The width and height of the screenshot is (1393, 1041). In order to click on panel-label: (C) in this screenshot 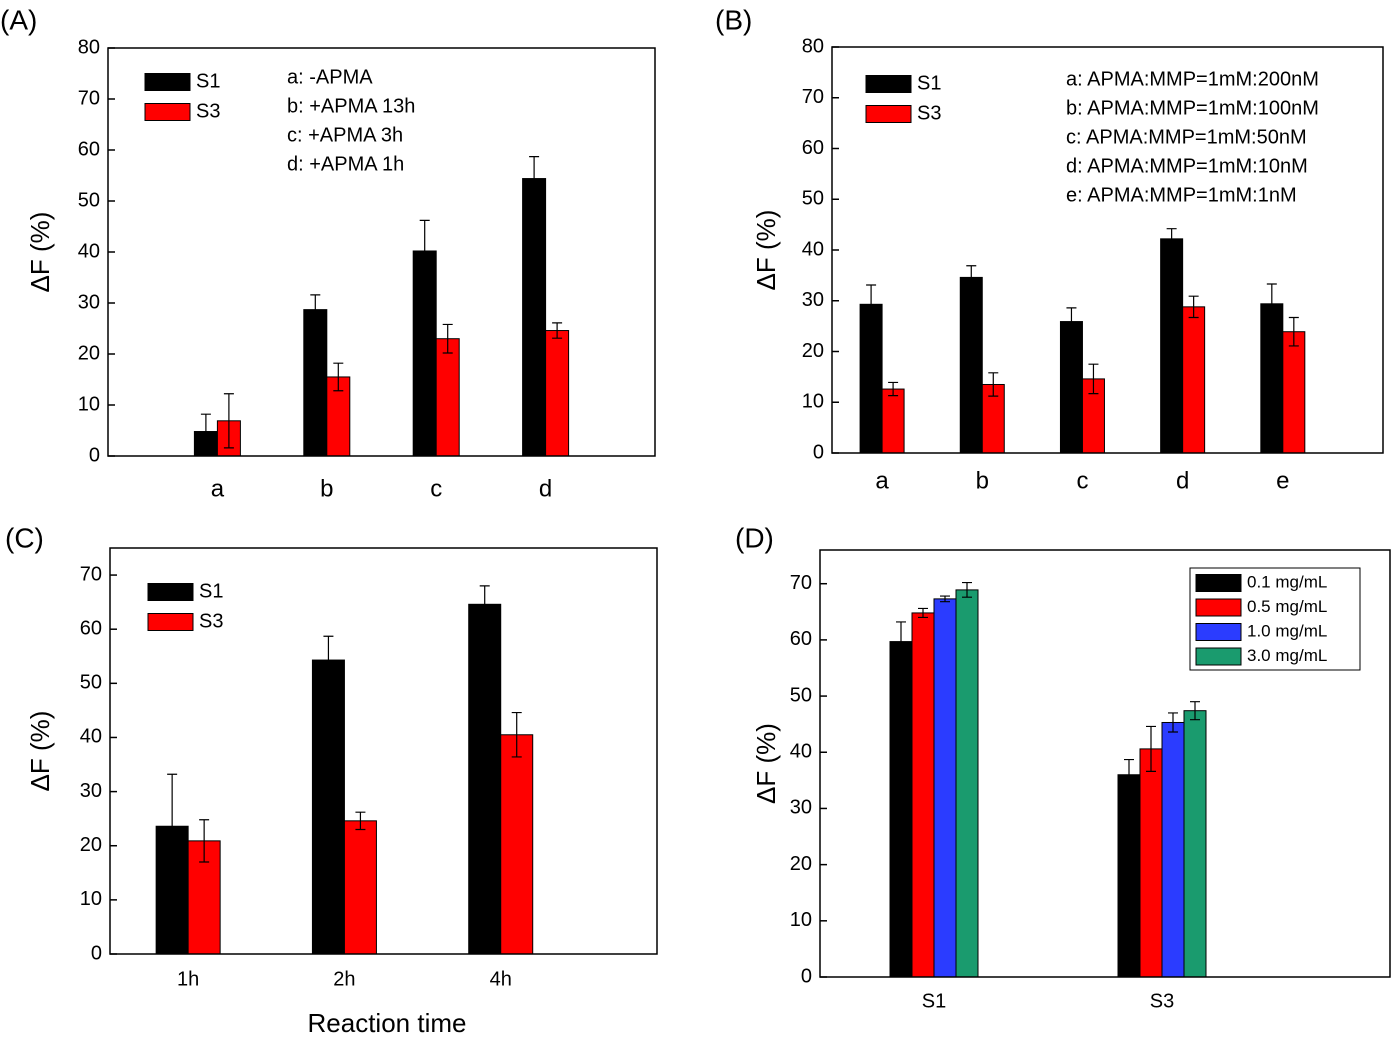, I will do `click(24, 537)`.